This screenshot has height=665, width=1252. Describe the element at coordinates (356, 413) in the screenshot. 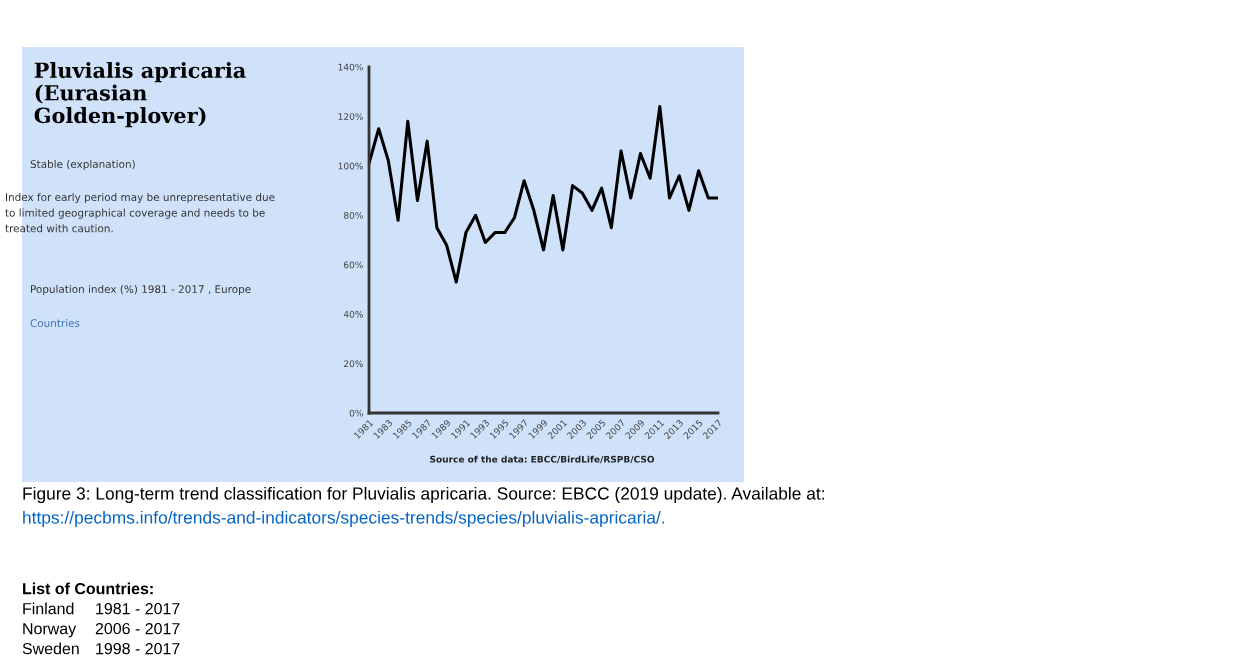

I see `y-tick-label: 0%` at that location.